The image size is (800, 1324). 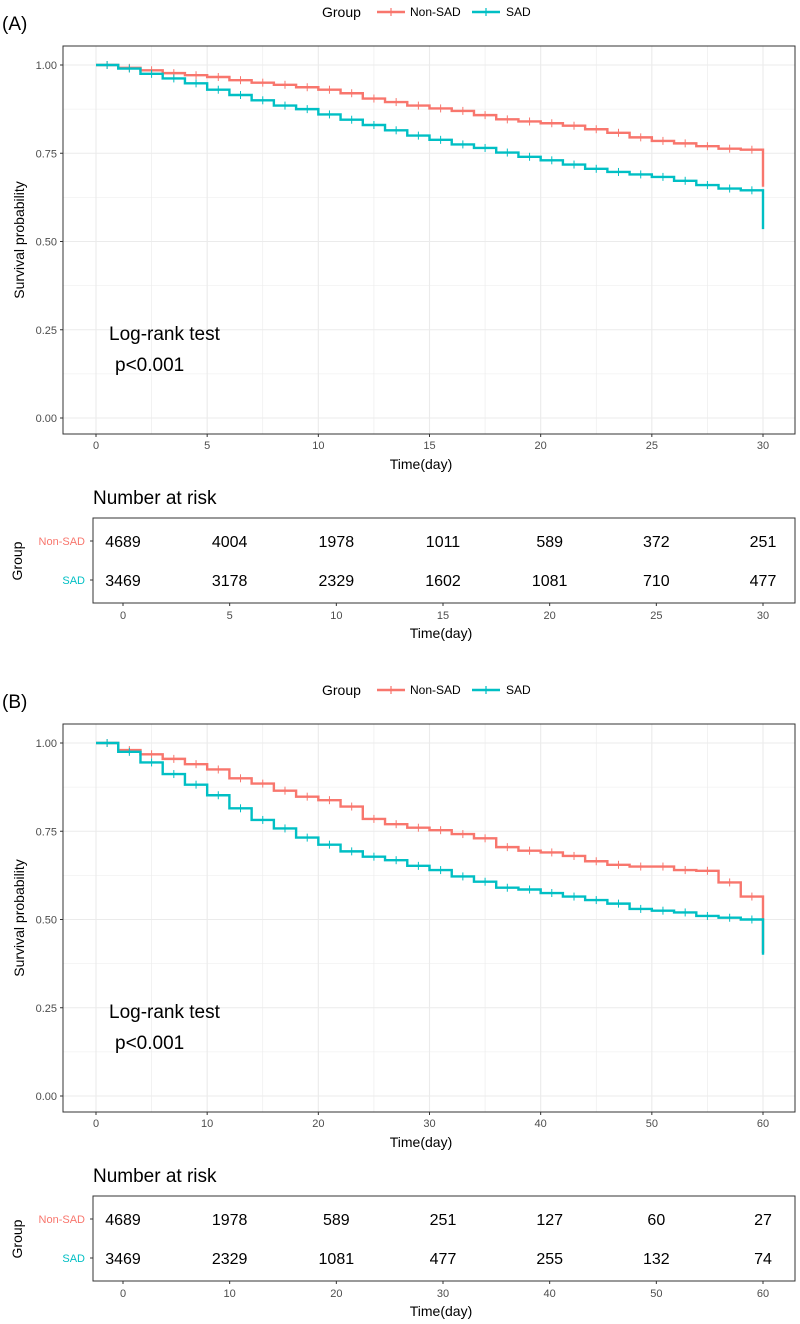 I want to click on risk-x-tick-label: 15, so click(x=443, y=616).